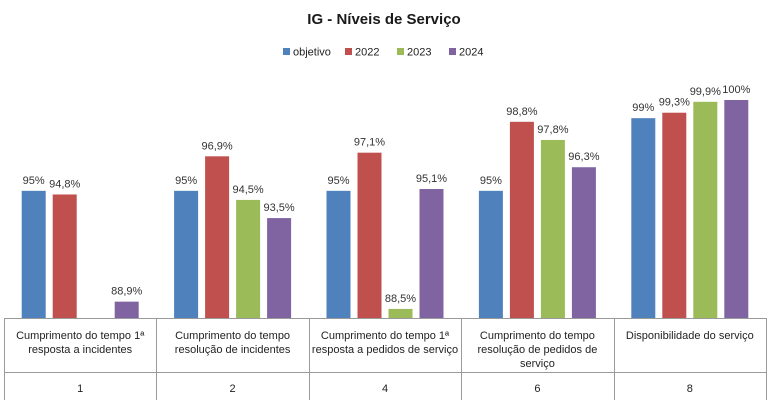  Describe the element at coordinates (348, 51) in the screenshot. I see `legend-swatch-2022` at that location.